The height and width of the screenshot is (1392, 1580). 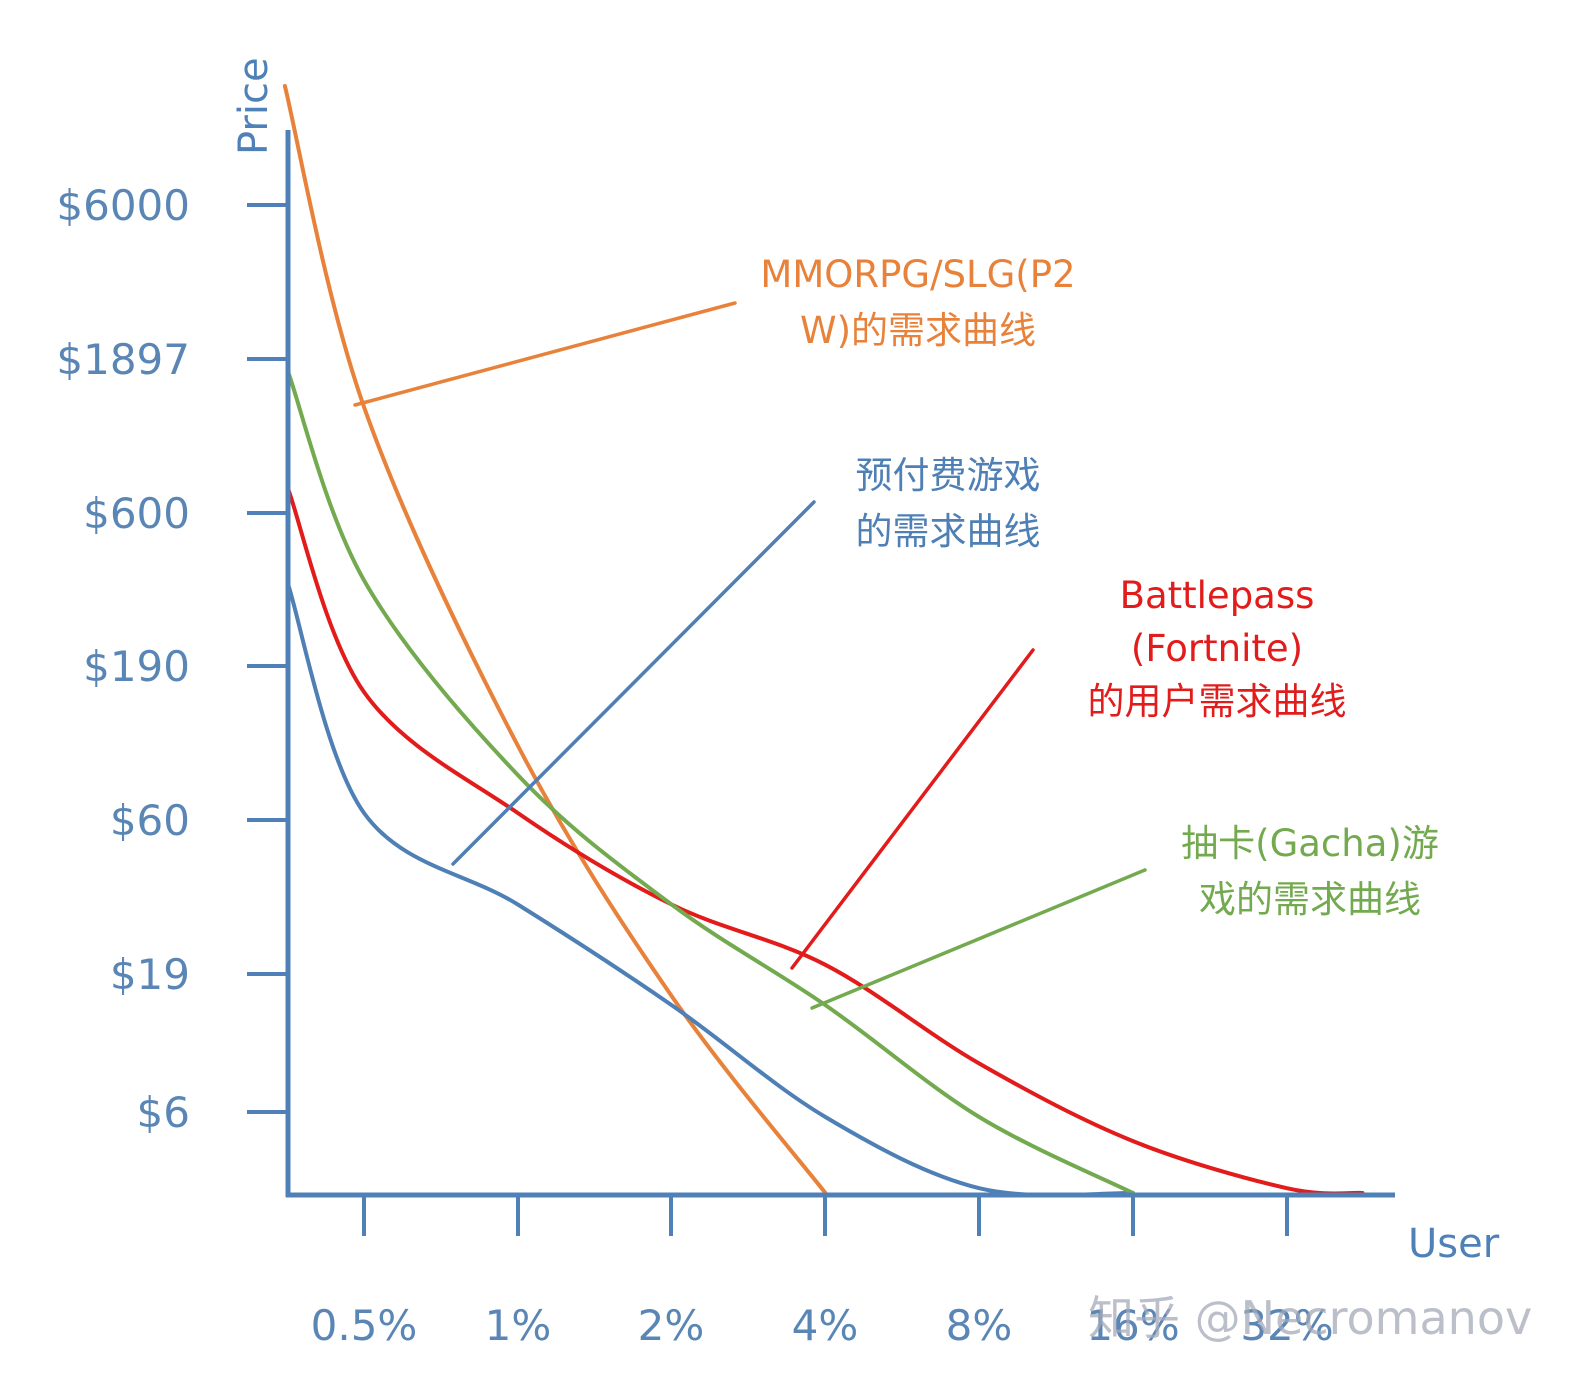 I want to click on mmorpg-slg-annotation-line: MMORPG/SLG(P2, so click(x=917, y=274).